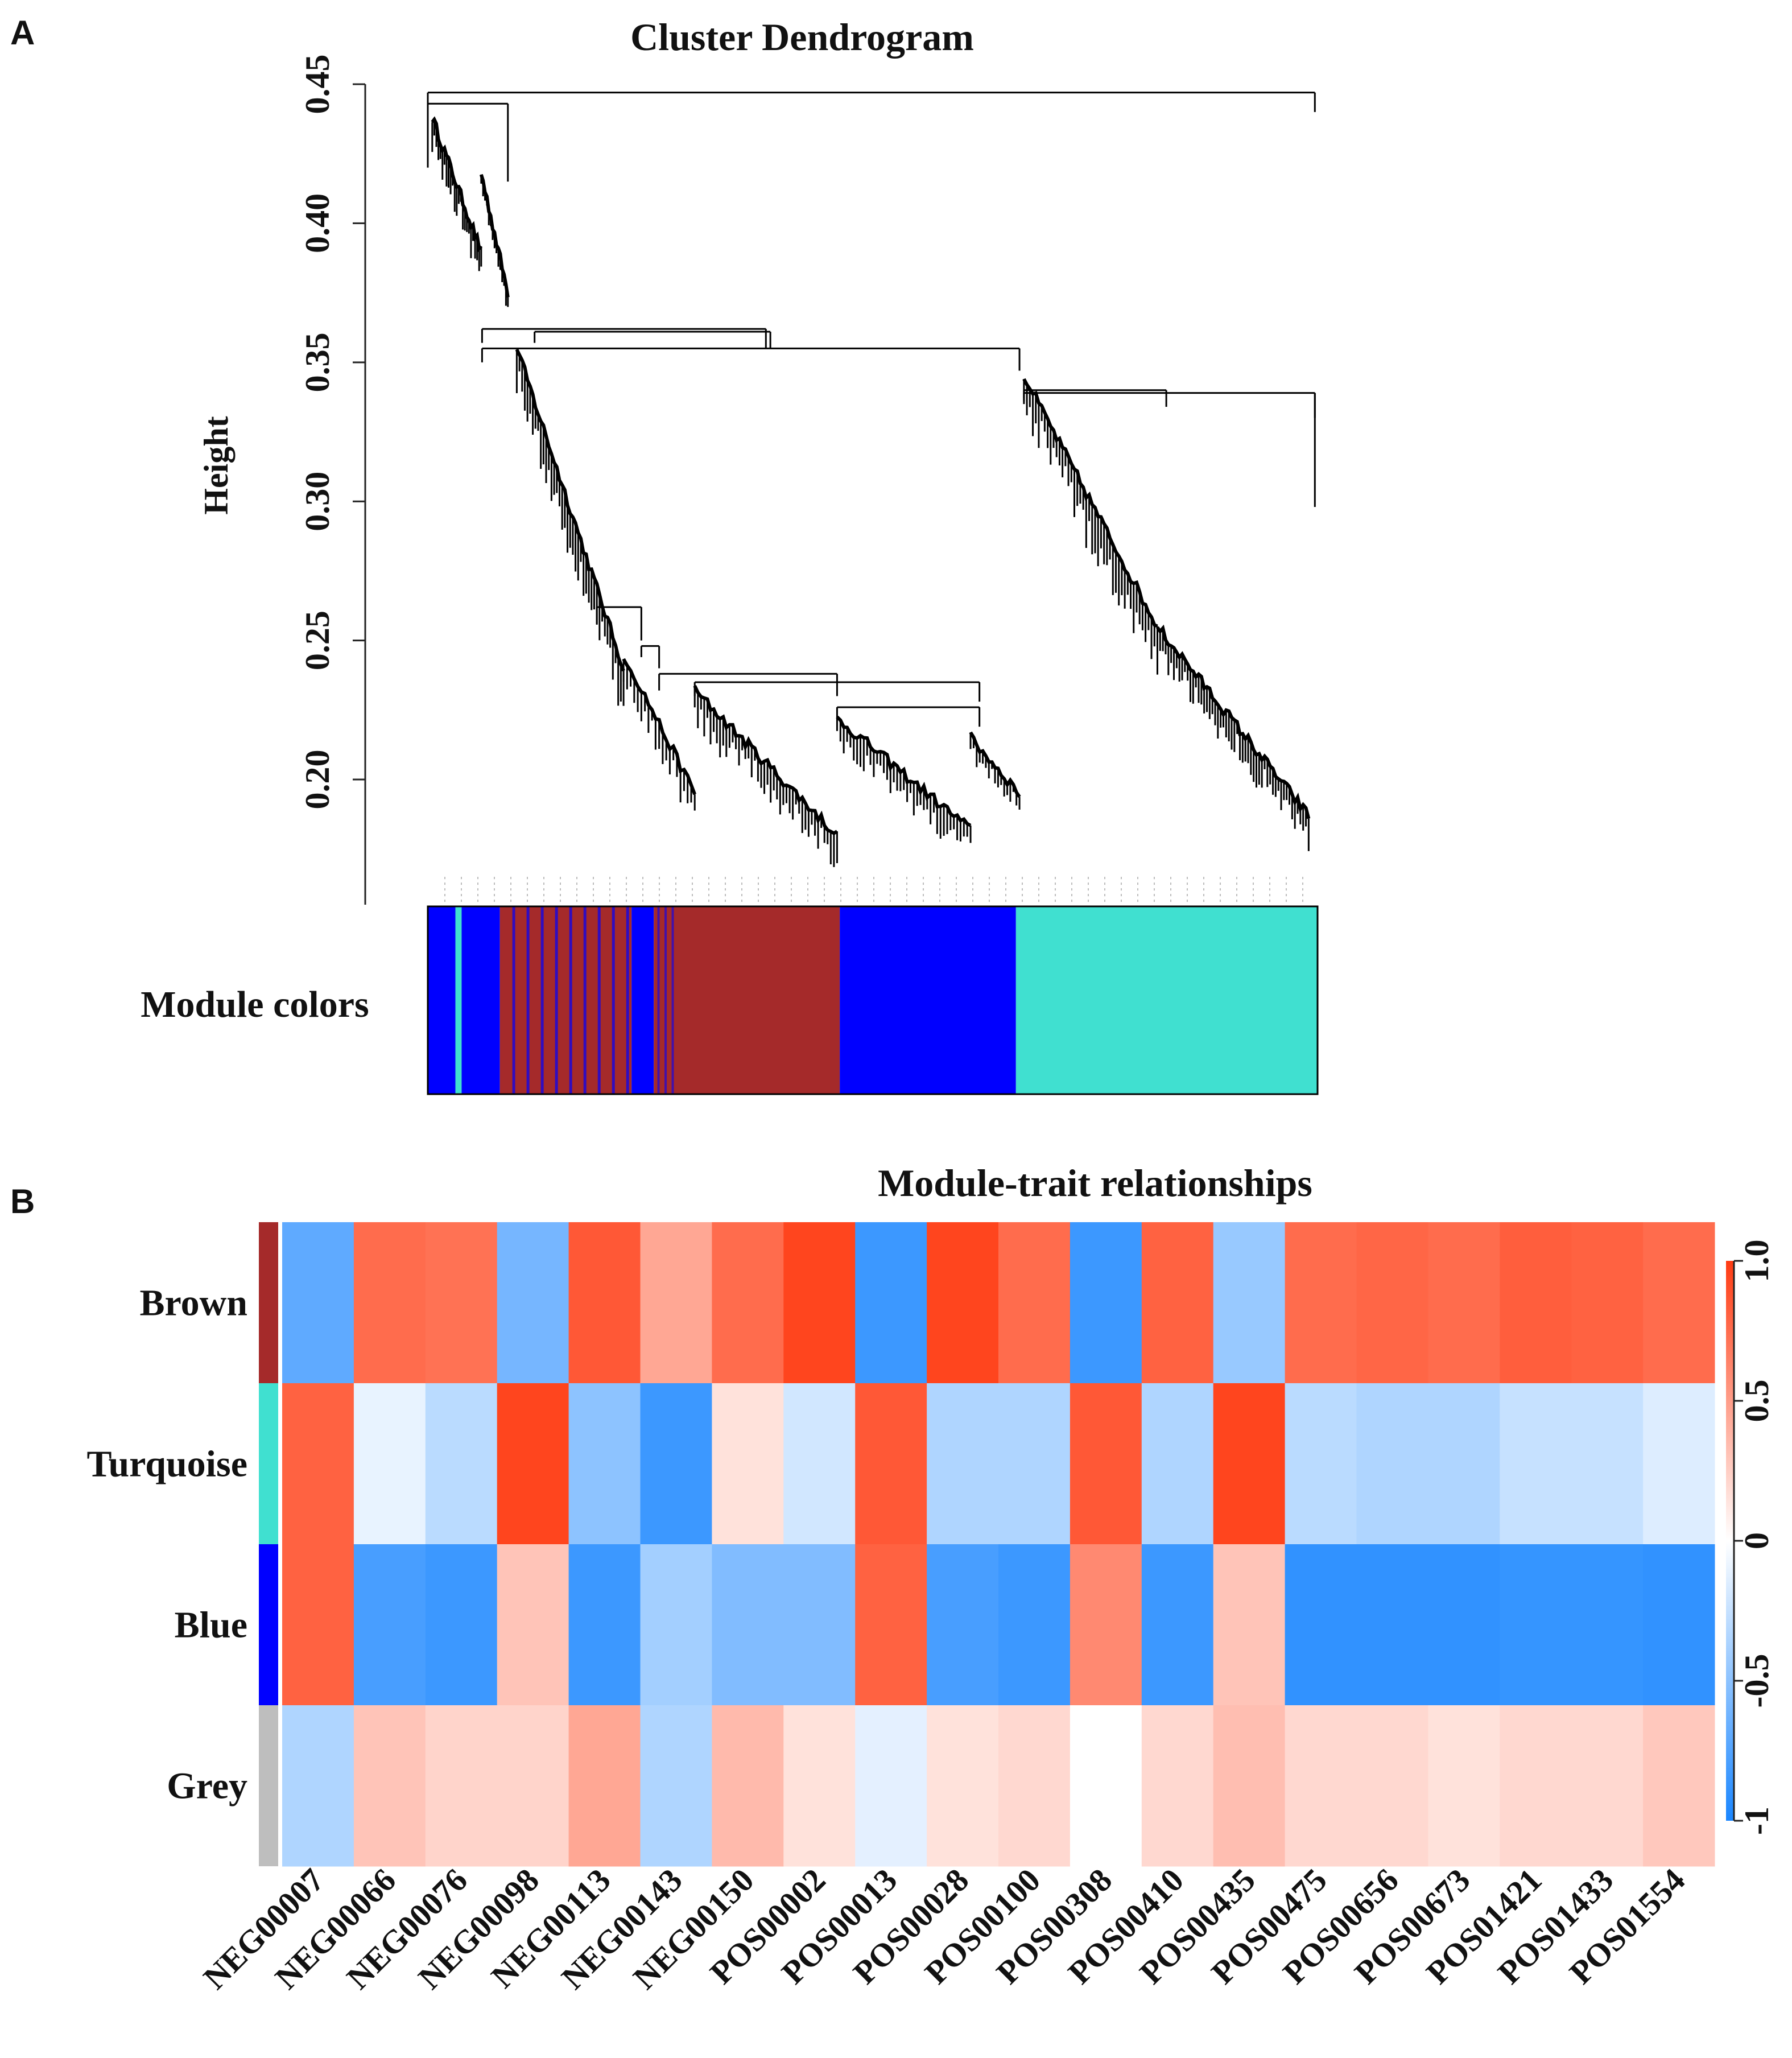  Describe the element at coordinates (389, 1464) in the screenshot. I see `heat-cell-turquoise-neg00066` at that location.